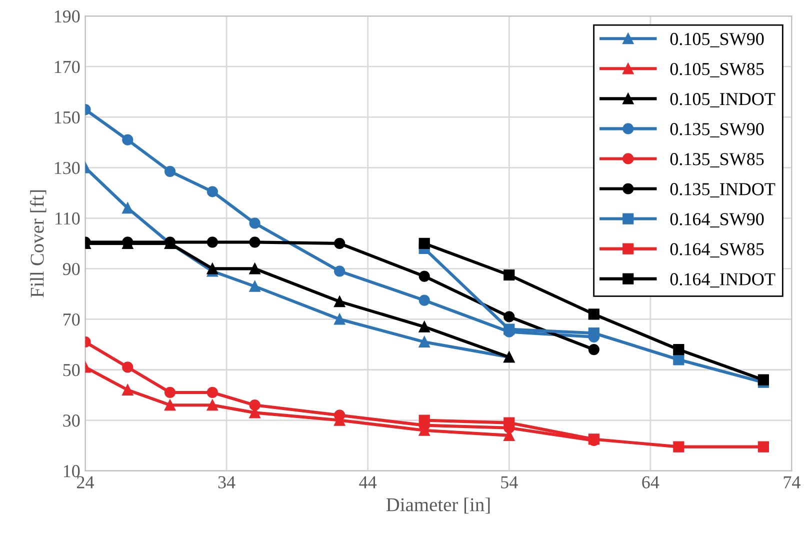  Describe the element at coordinates (509, 482) in the screenshot. I see `x-tick-label: 54` at that location.